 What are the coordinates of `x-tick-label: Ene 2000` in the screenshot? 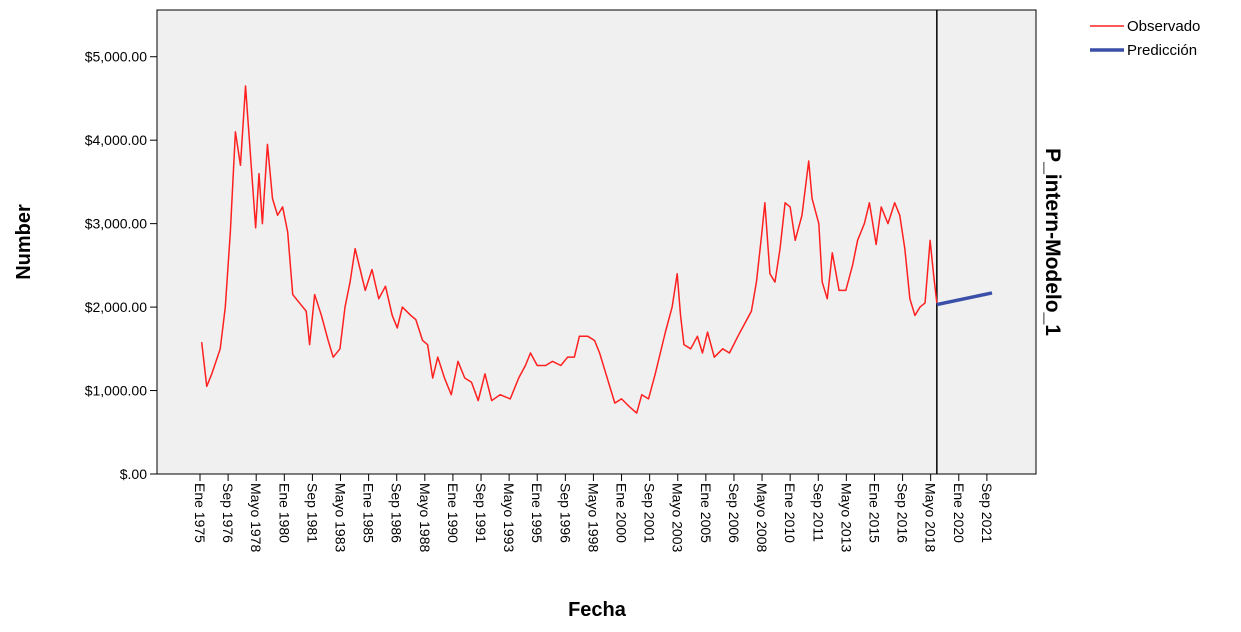 It's located at (622, 513).